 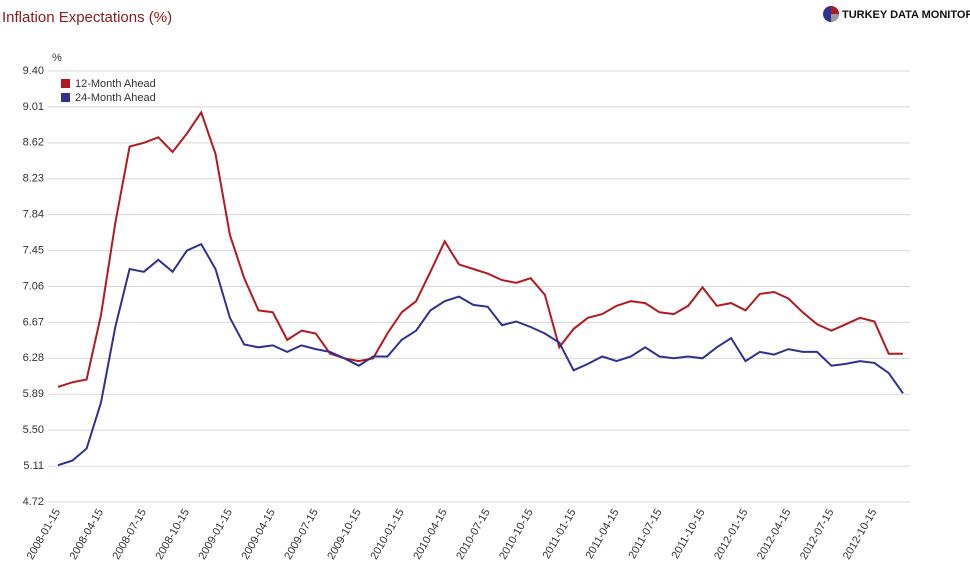 I want to click on x-tick-label: 2011-07-15, so click(x=646, y=534).